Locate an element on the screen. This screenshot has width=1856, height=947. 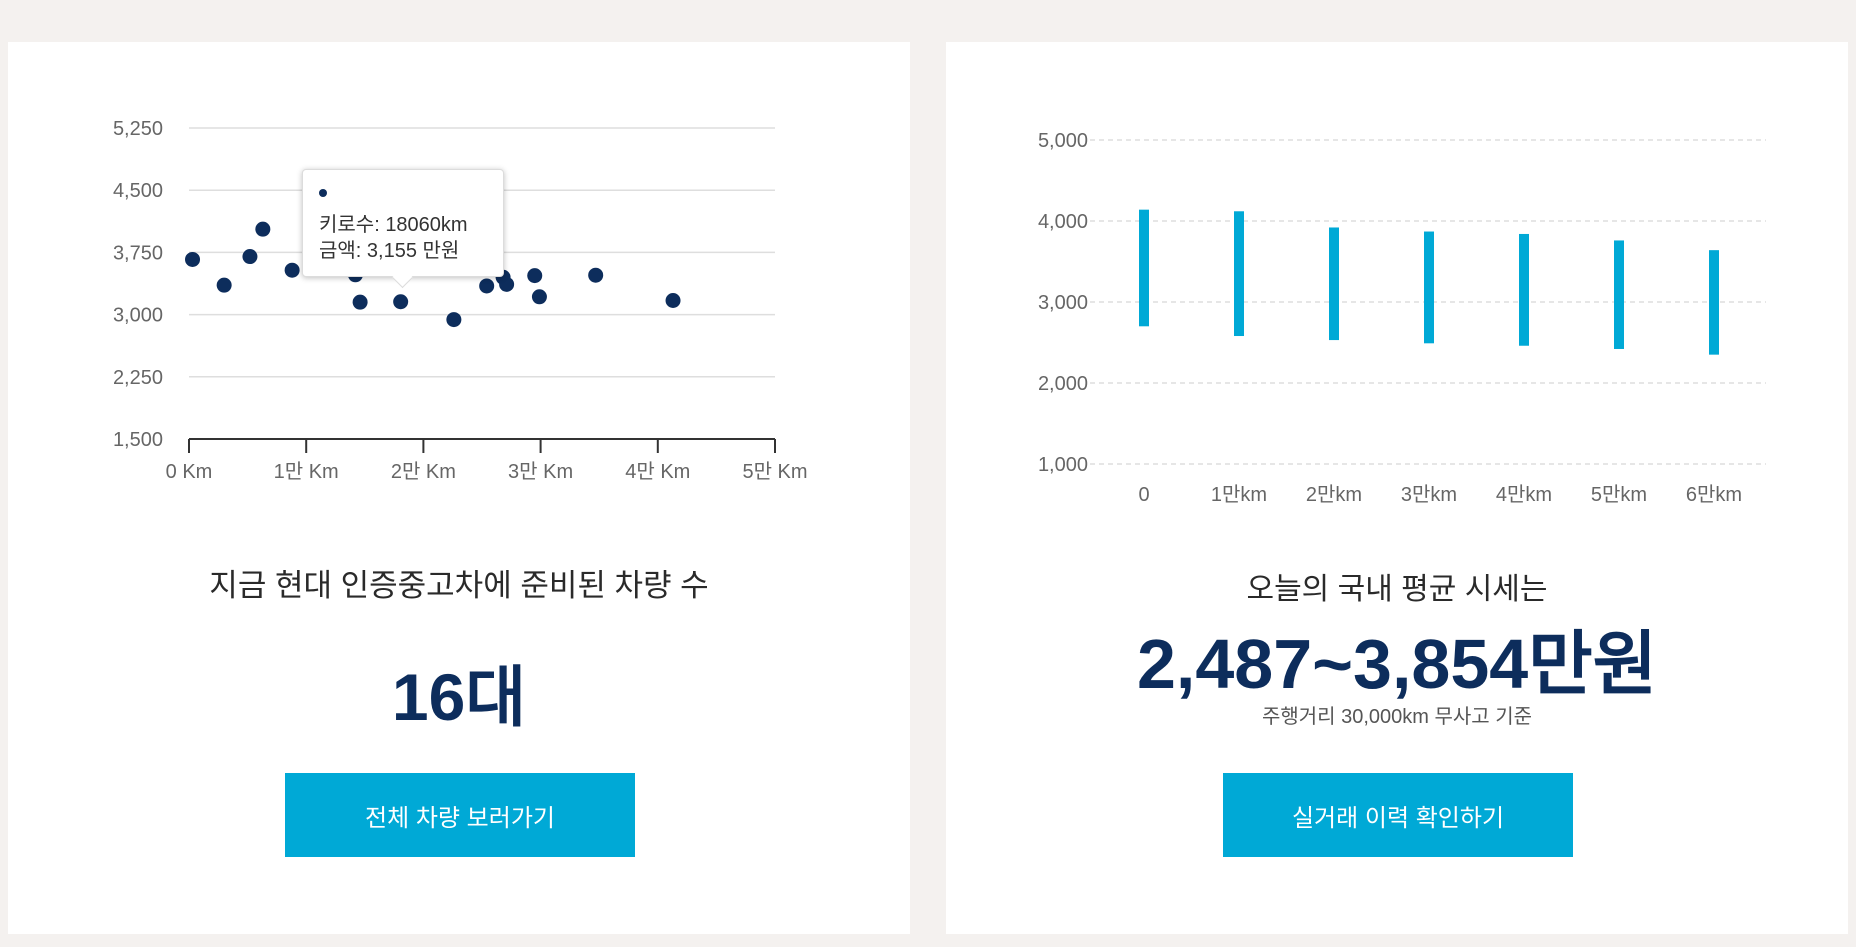
x-tick-label: 5만km is located at coordinates (1619, 494).